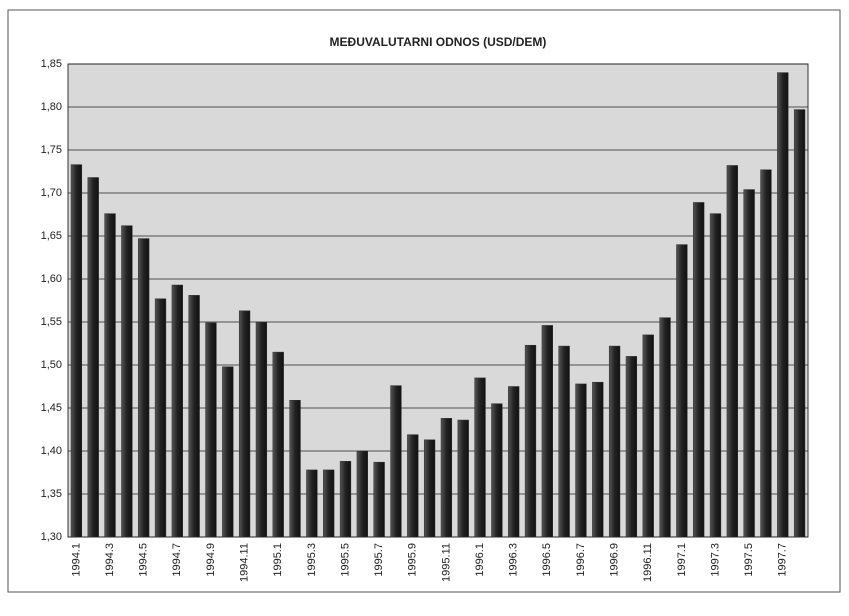 The height and width of the screenshot is (616, 849). I want to click on y-tick-label: 1,30, so click(51, 537).